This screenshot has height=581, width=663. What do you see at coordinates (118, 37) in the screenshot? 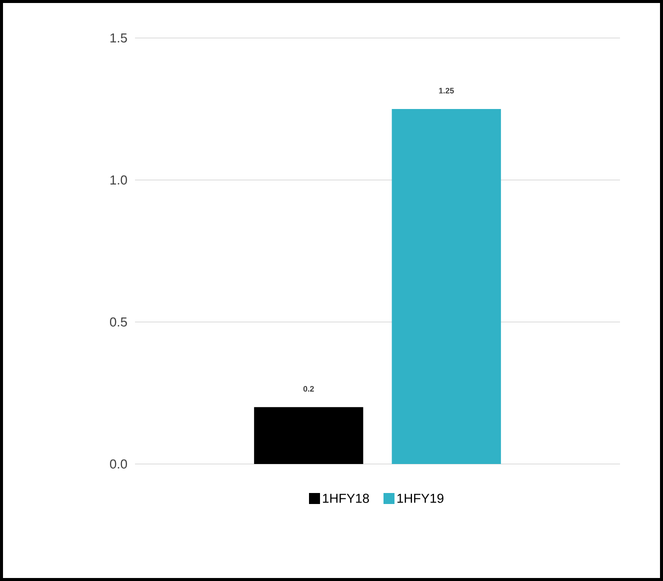
I see `y-tick-label: 1.5` at bounding box center [118, 37].